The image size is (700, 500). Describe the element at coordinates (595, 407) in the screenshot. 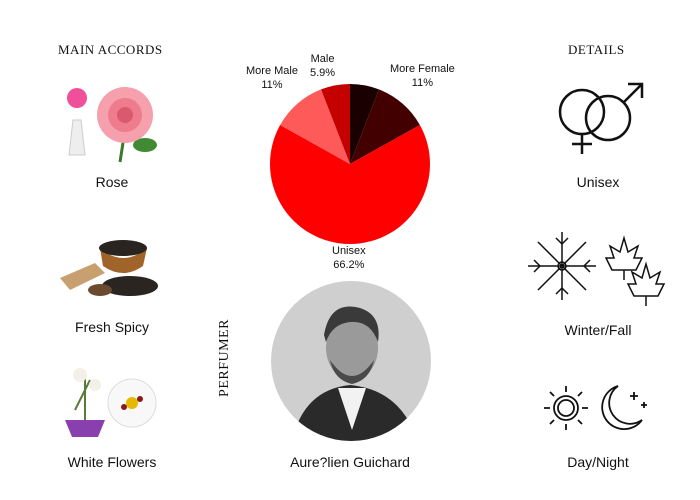

I see `sun-moon-icon` at that location.